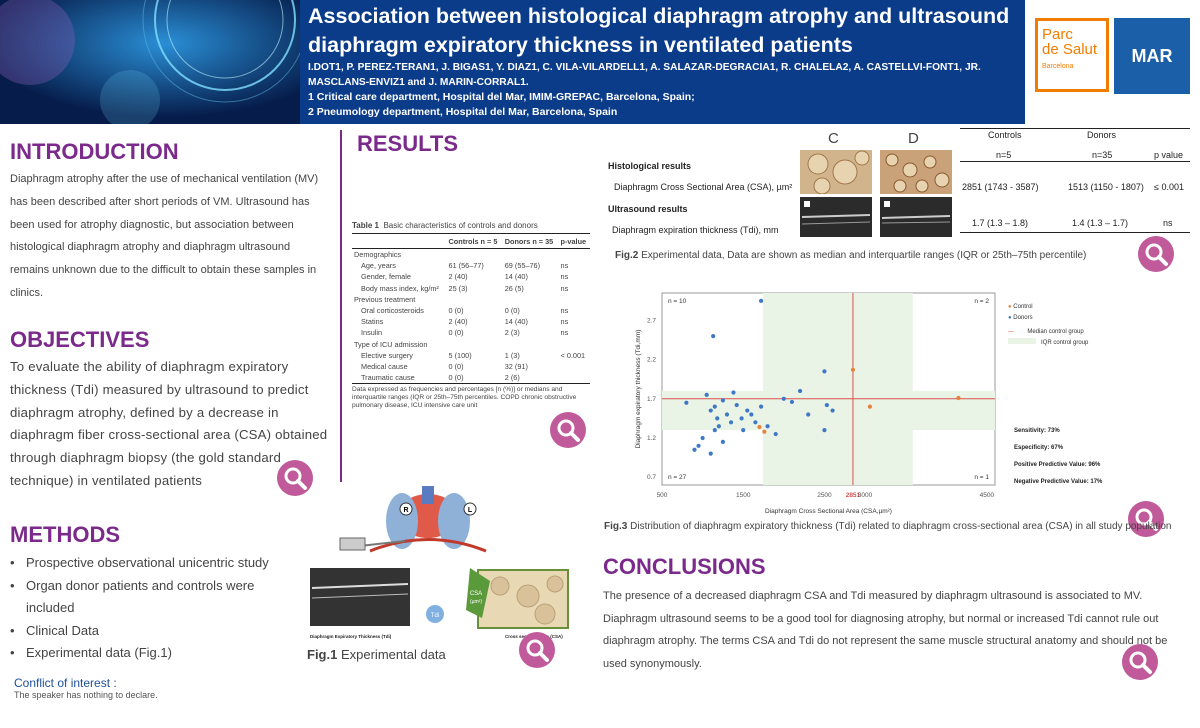 The image size is (1200, 728). What do you see at coordinates (378, 255) in the screenshot?
I see `table-1-cell: Demographics` at bounding box center [378, 255].